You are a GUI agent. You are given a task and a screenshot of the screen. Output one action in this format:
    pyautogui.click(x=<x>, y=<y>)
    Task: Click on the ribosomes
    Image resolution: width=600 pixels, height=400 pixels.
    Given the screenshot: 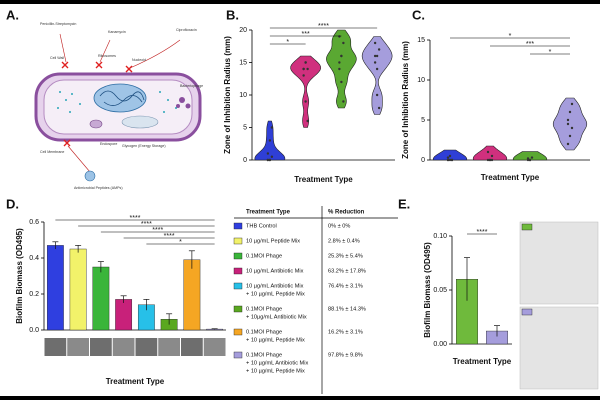 What is the action you would take?
    pyautogui.click(x=117, y=102)
    